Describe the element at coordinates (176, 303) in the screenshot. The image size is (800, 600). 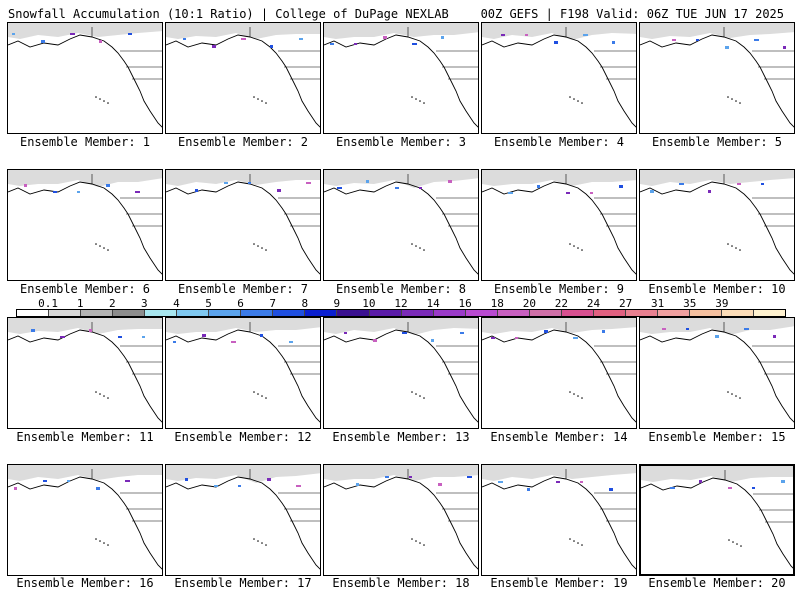
I see `color-scale-tick-label: 4` at that location.